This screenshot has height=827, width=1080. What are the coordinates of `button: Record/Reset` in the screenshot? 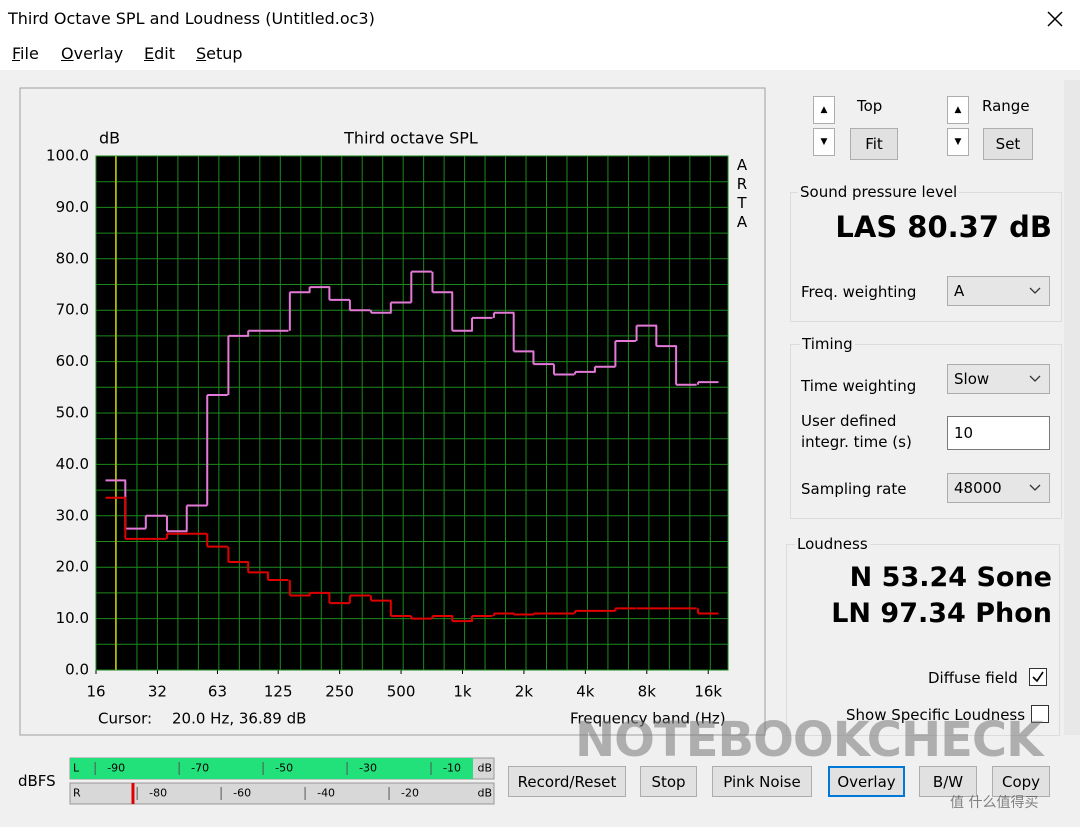 It's located at (567, 781).